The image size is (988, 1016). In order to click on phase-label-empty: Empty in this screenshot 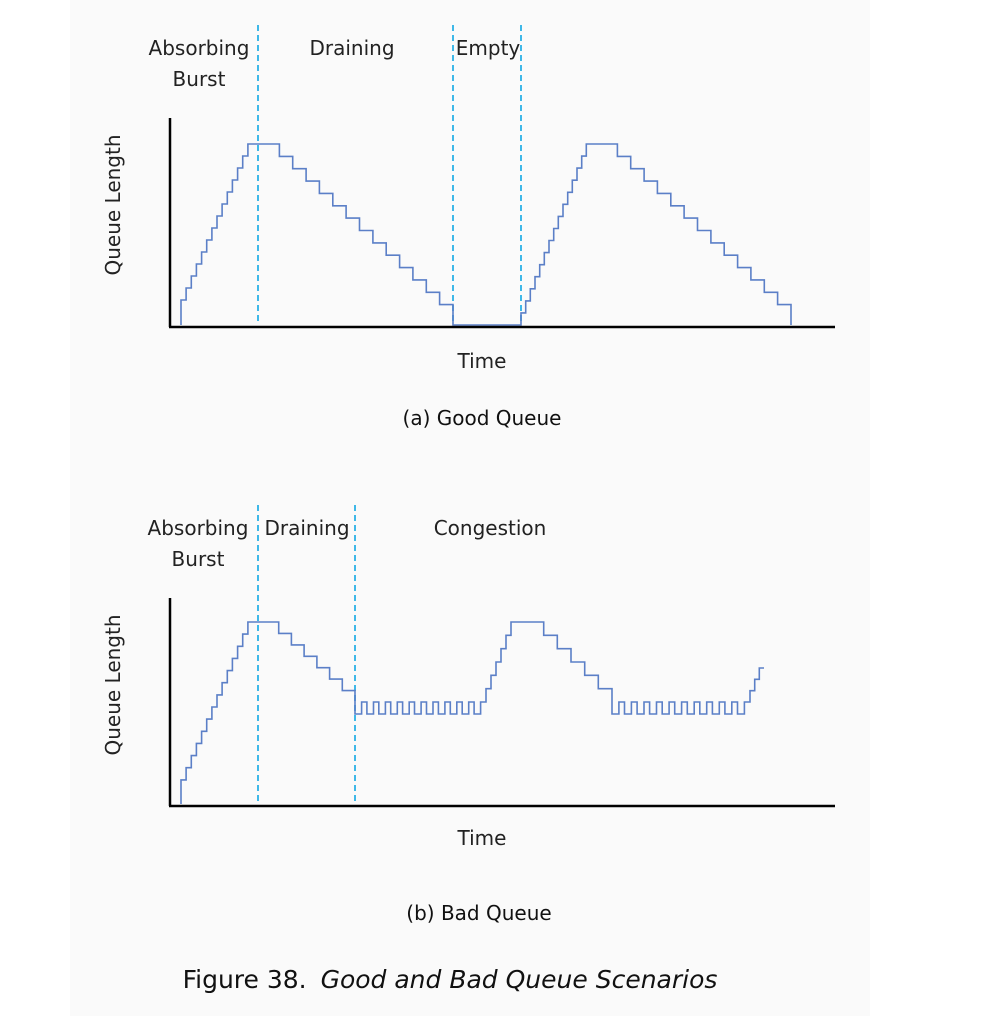, I will do `click(488, 48)`.